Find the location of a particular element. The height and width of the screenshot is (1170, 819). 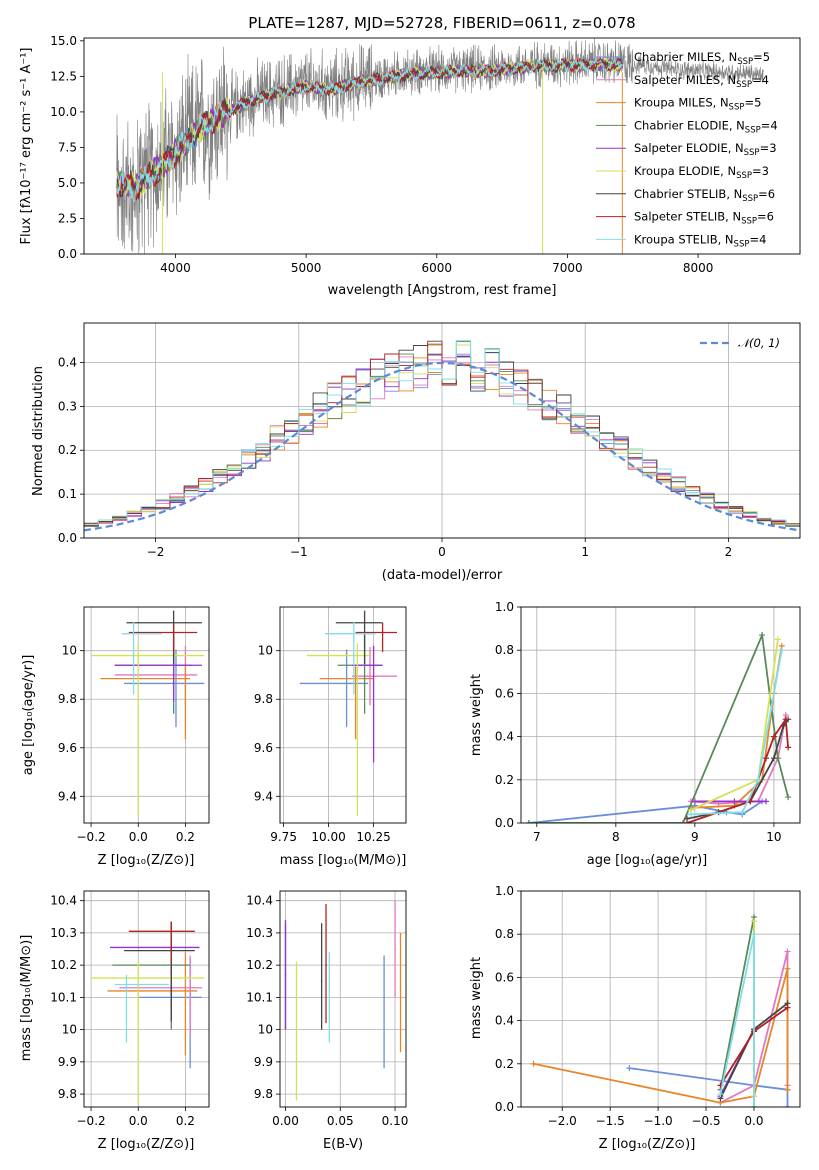

y-tick-label: 9.4 is located at coordinates (263, 796).